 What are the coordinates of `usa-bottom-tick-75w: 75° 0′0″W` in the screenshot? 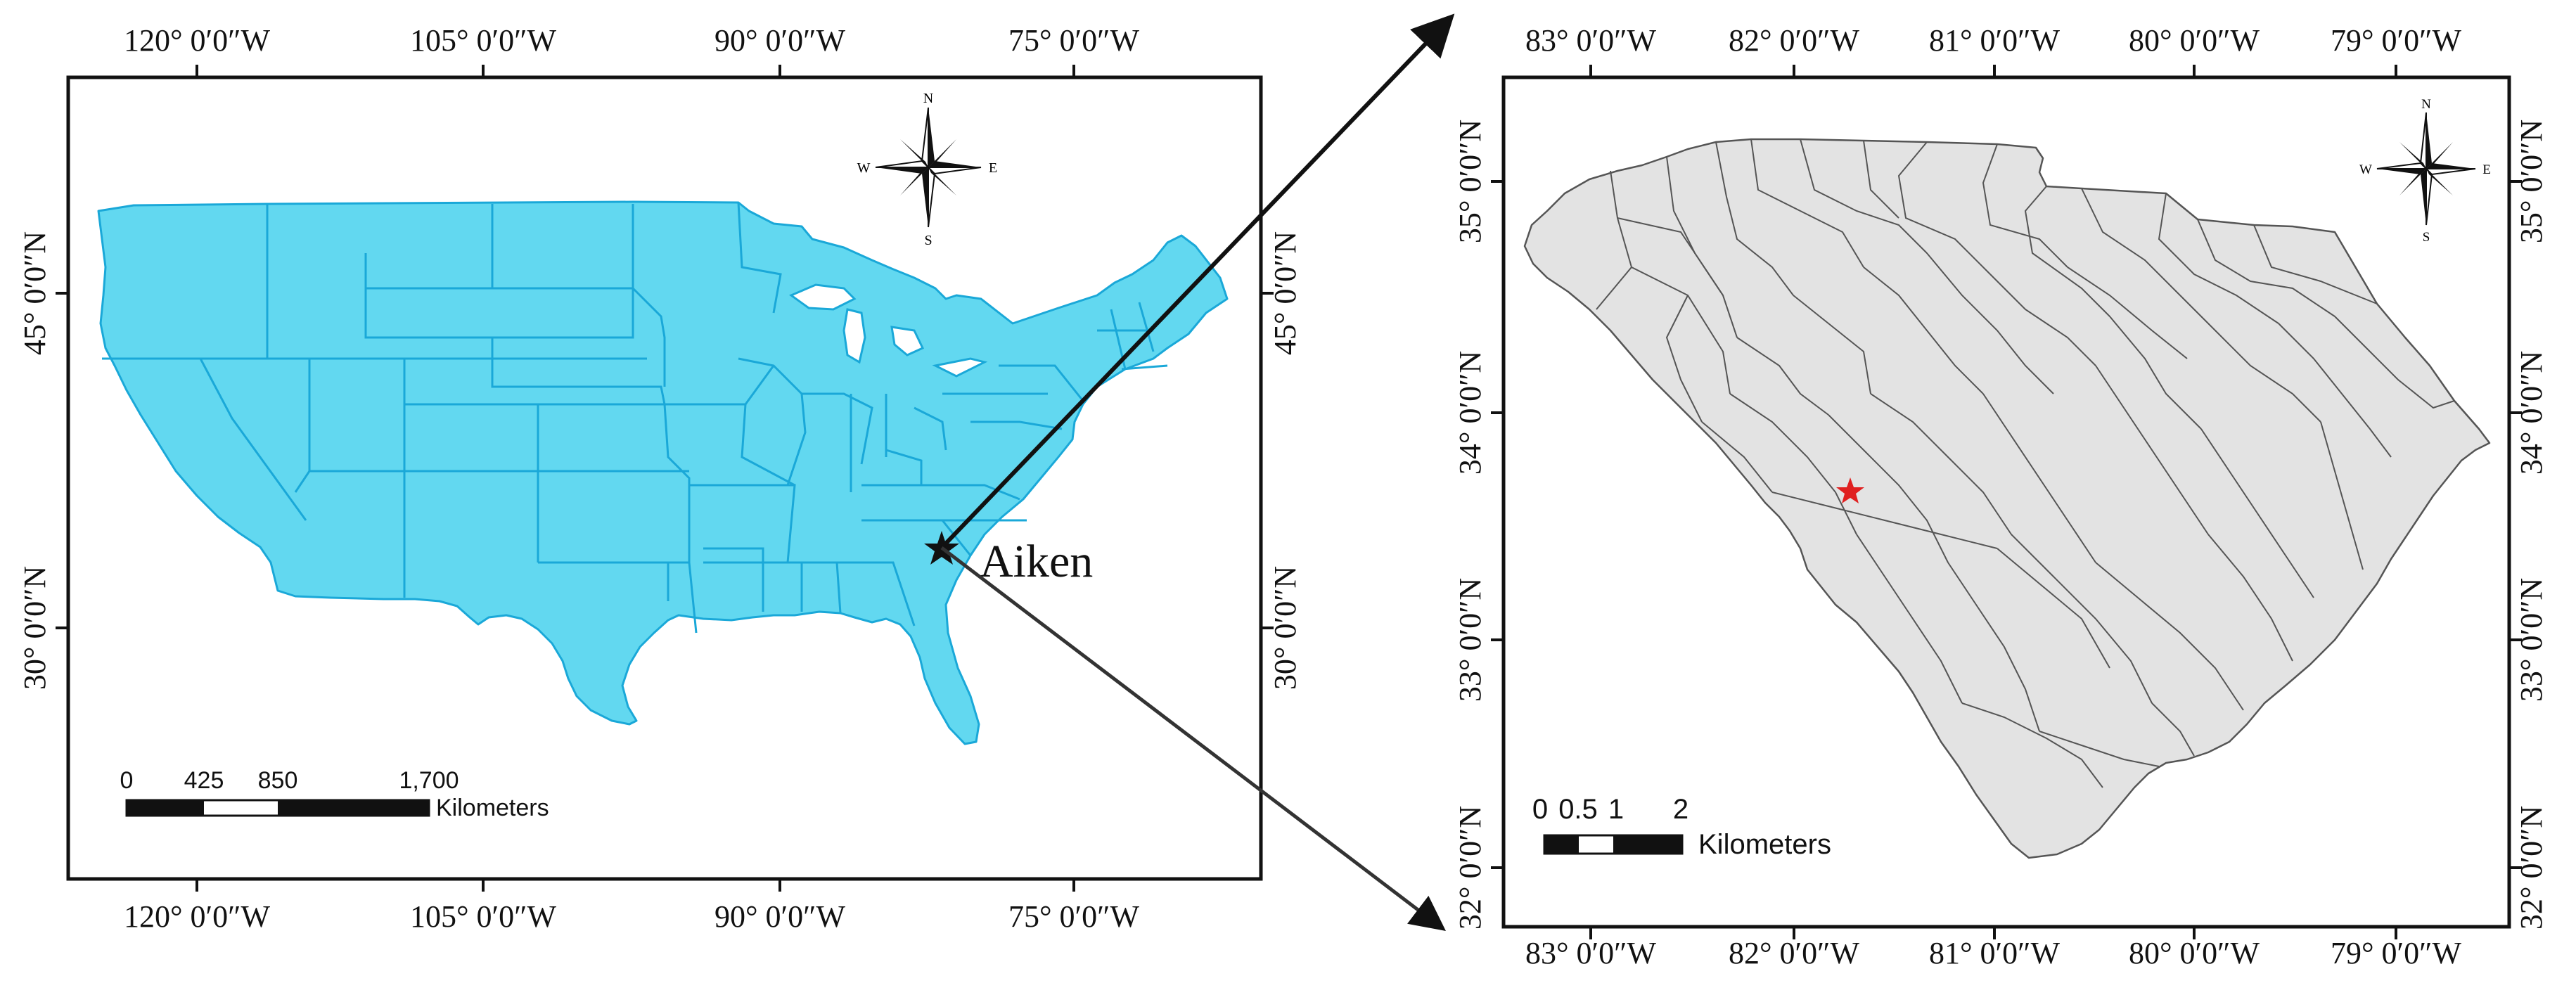 It's located at (1074, 917).